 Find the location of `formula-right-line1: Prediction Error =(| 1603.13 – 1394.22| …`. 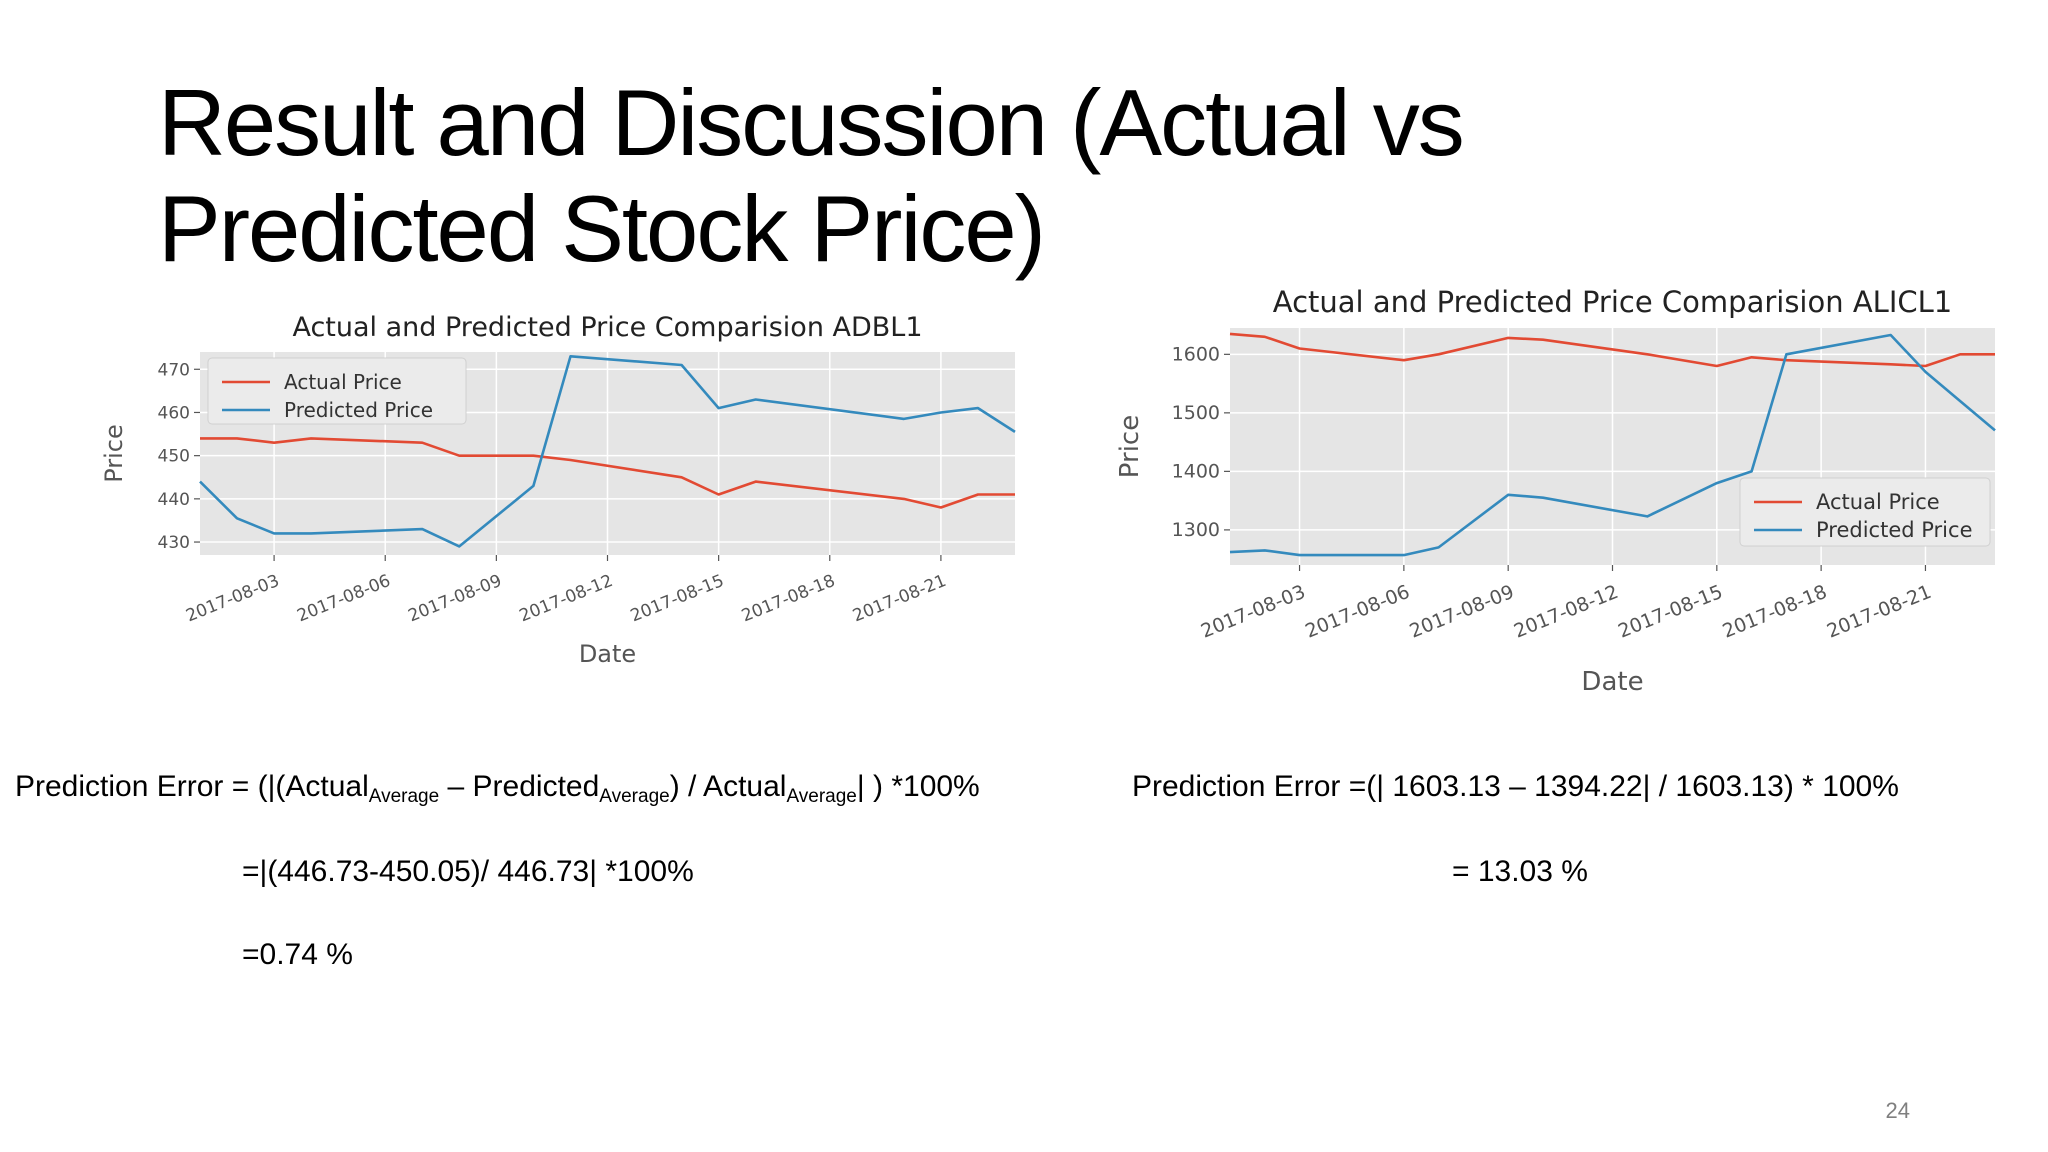

formula-right-line1: Prediction Error =(| 1603.13 – 1394.22| … is located at coordinates (1515, 786).